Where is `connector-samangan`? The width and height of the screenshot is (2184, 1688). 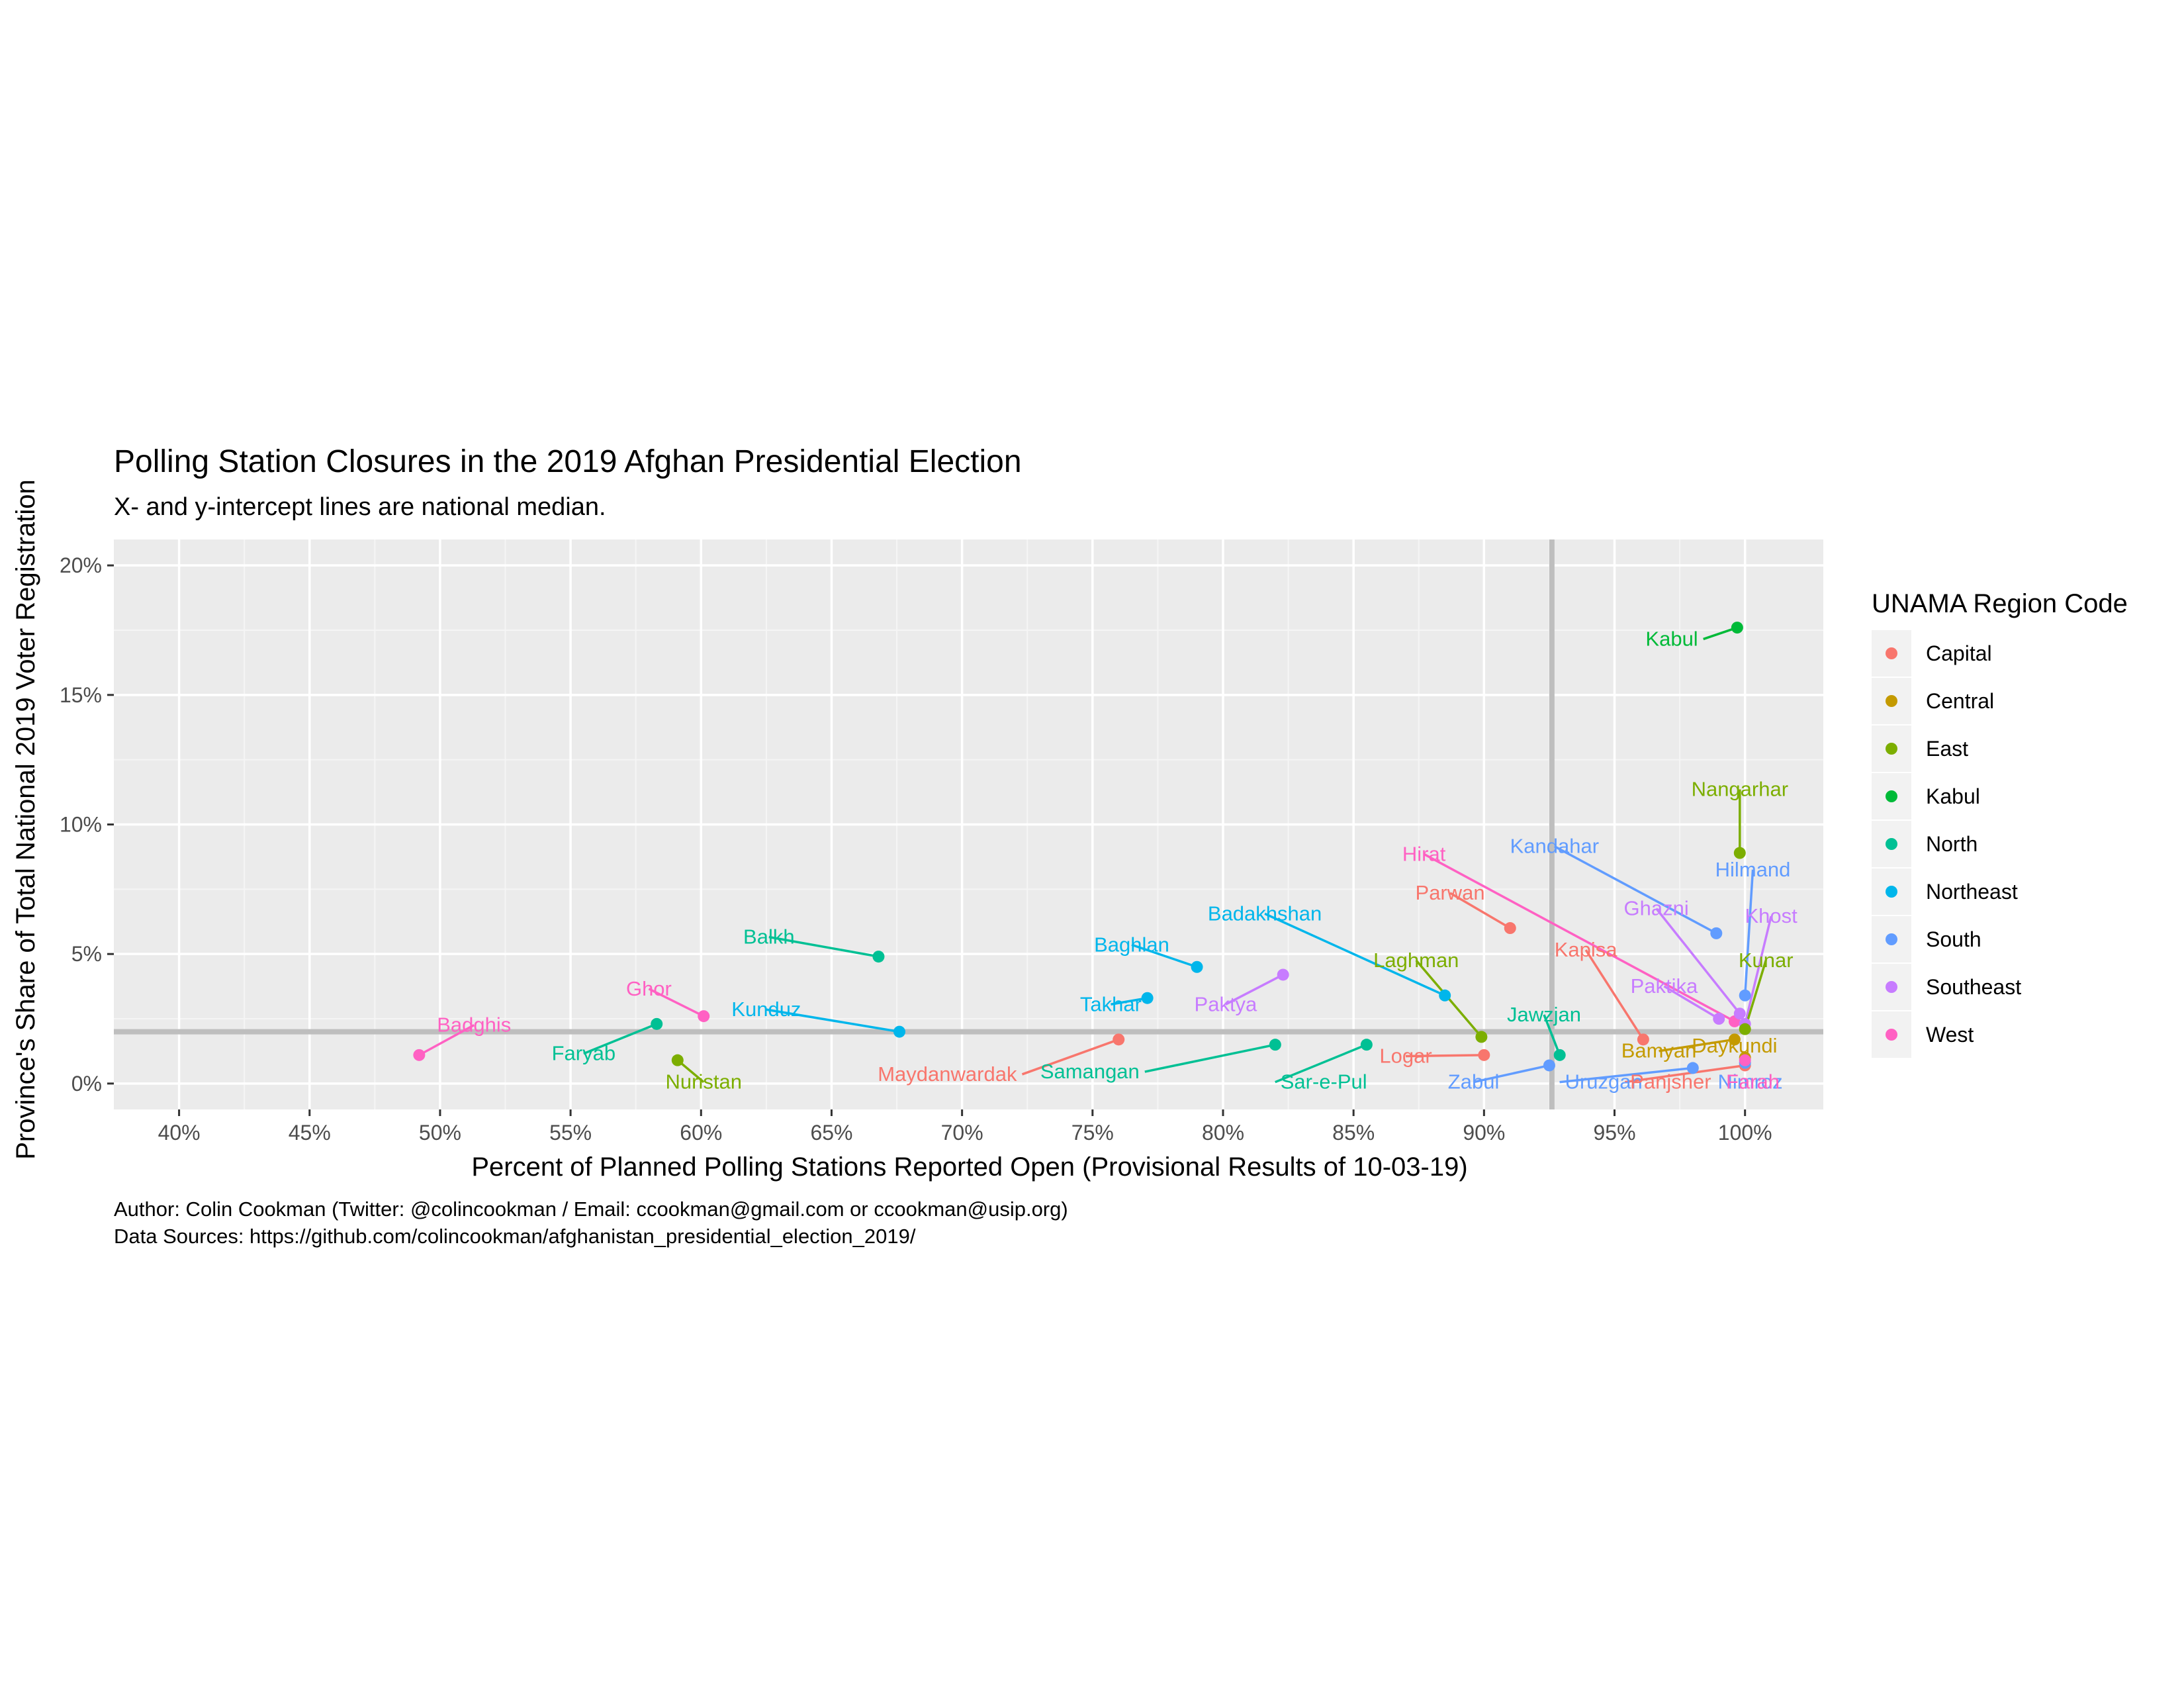
connector-samangan is located at coordinates (1210, 1058).